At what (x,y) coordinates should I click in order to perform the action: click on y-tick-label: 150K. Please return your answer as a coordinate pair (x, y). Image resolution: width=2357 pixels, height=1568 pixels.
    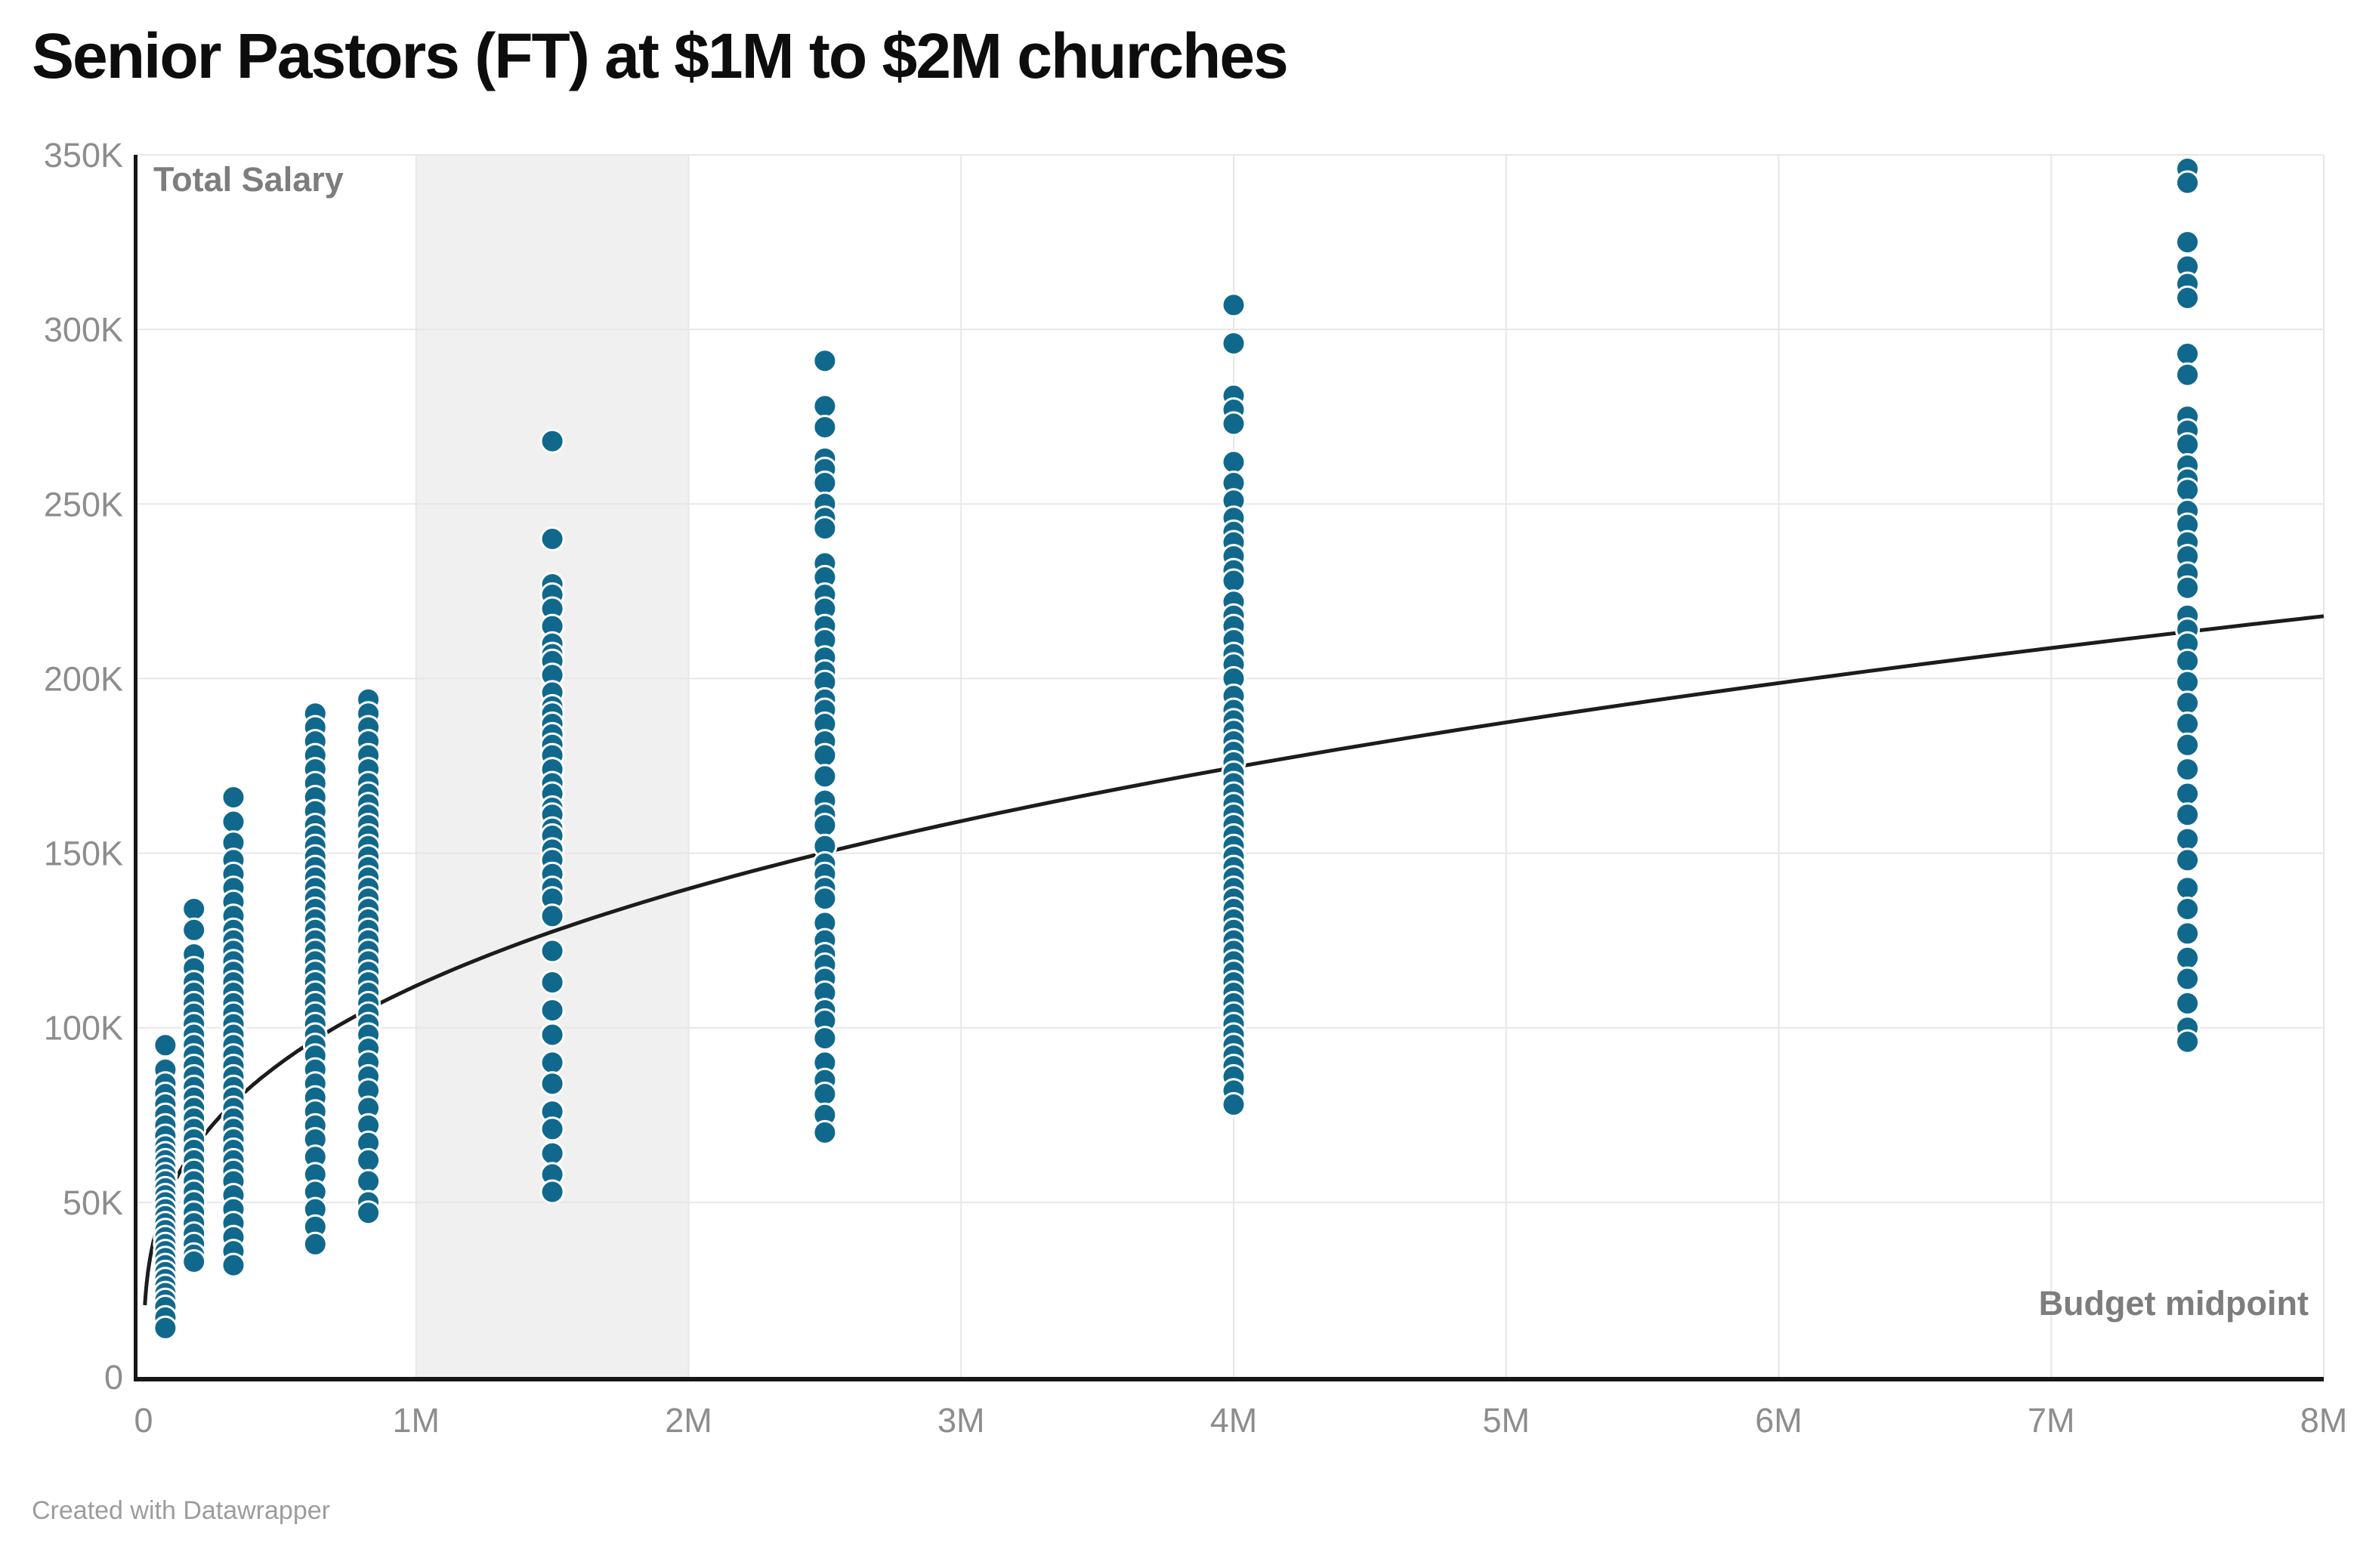
    Looking at the image, I should click on (83, 854).